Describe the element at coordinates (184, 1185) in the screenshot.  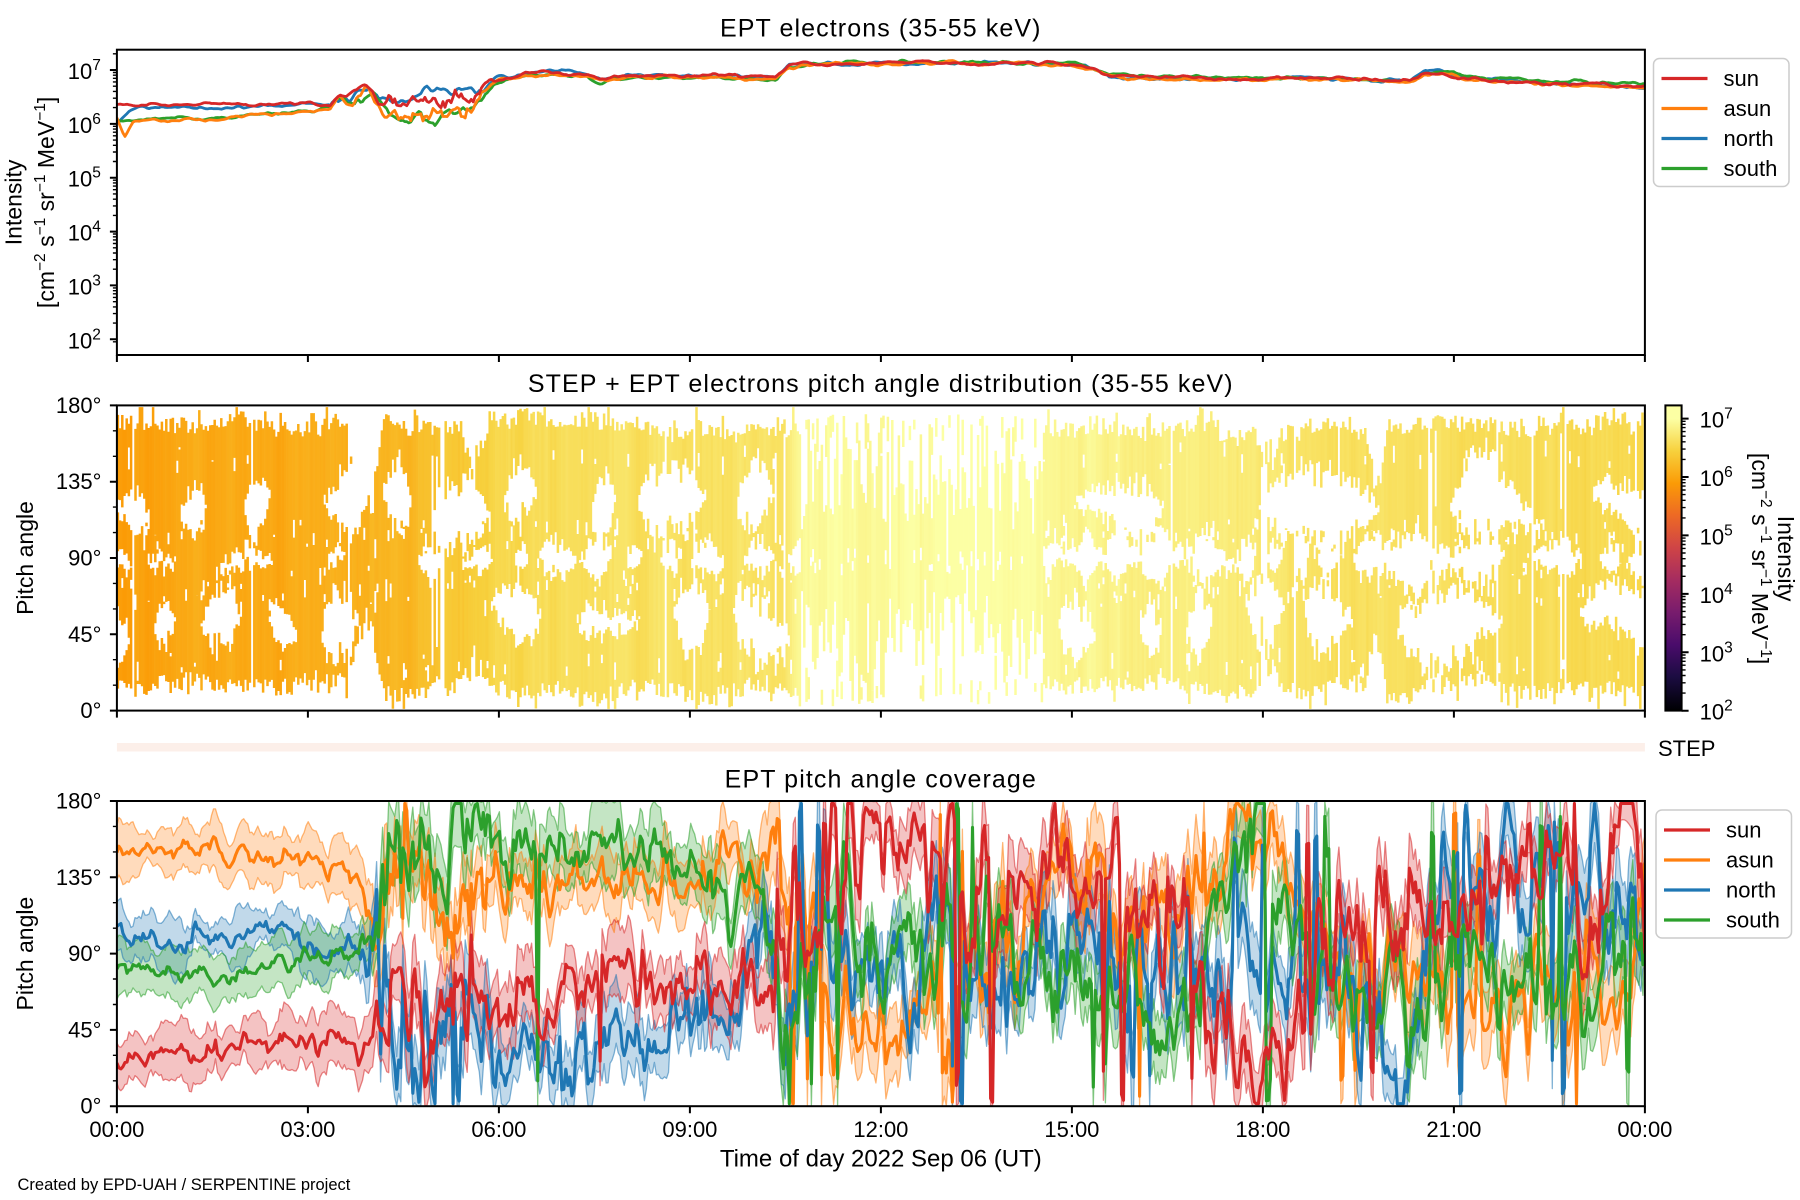
I see `svg-text:Created by EPD-UAH / SERPENTIN: Created by EPD-UAH / SERPENTINE project` at that location.